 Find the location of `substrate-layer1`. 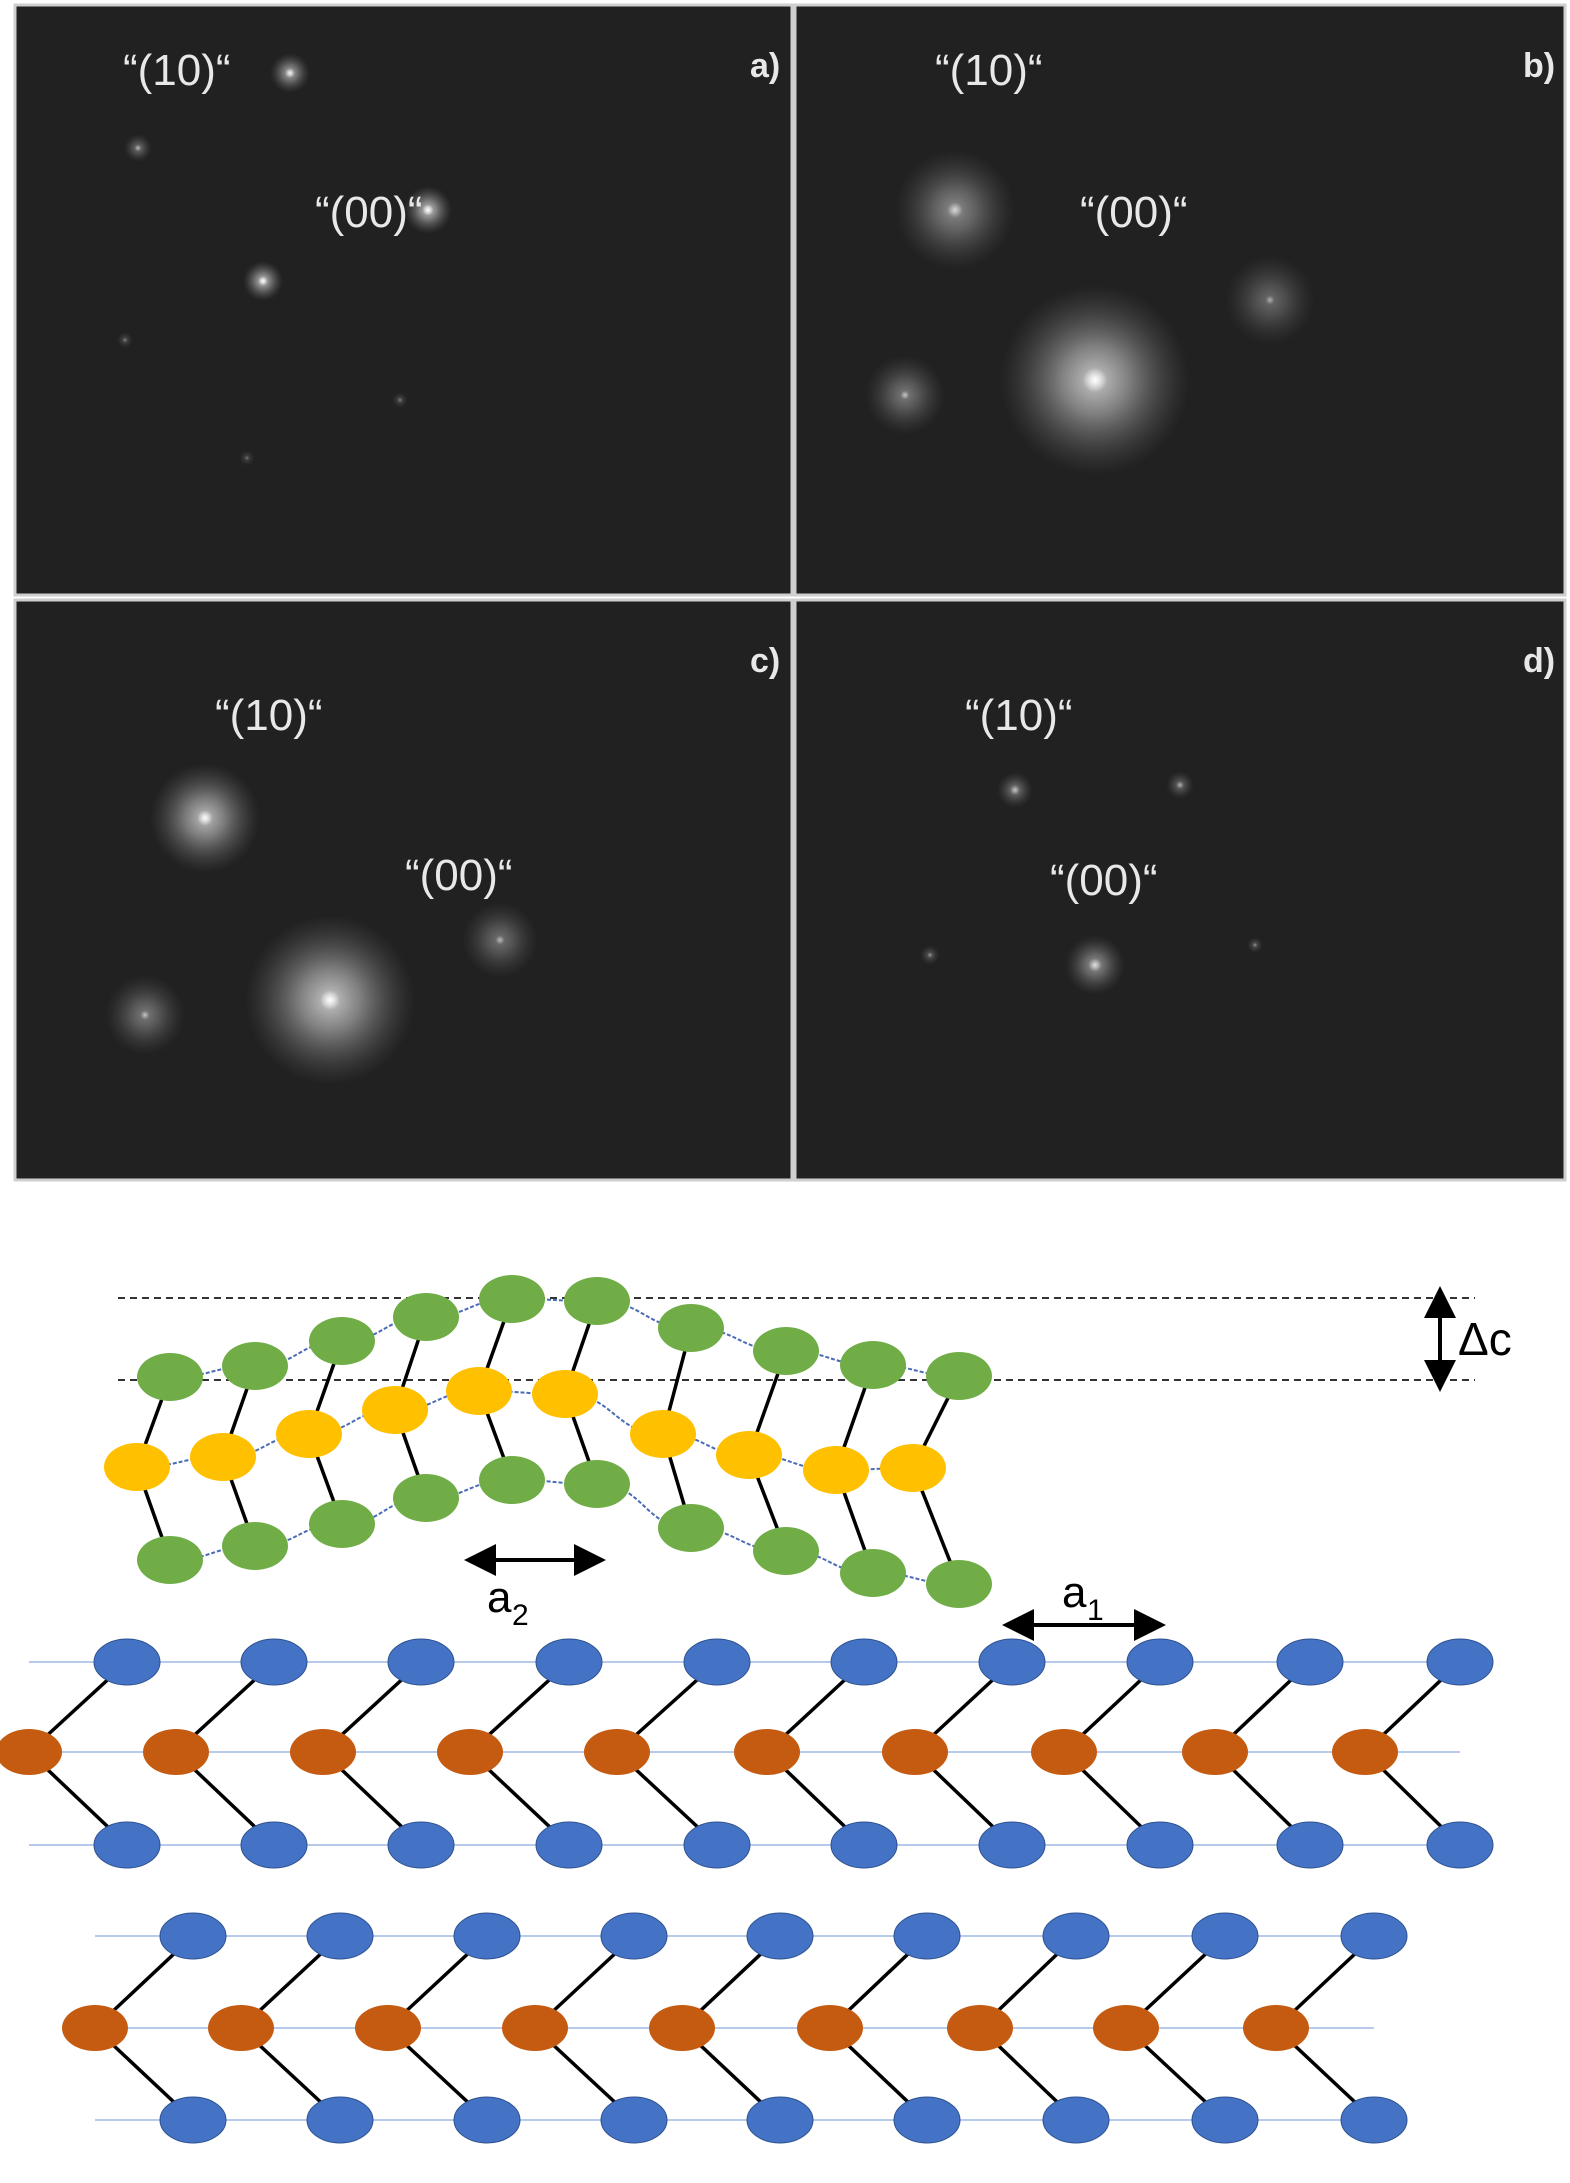

substrate-layer1 is located at coordinates (747, 1753).